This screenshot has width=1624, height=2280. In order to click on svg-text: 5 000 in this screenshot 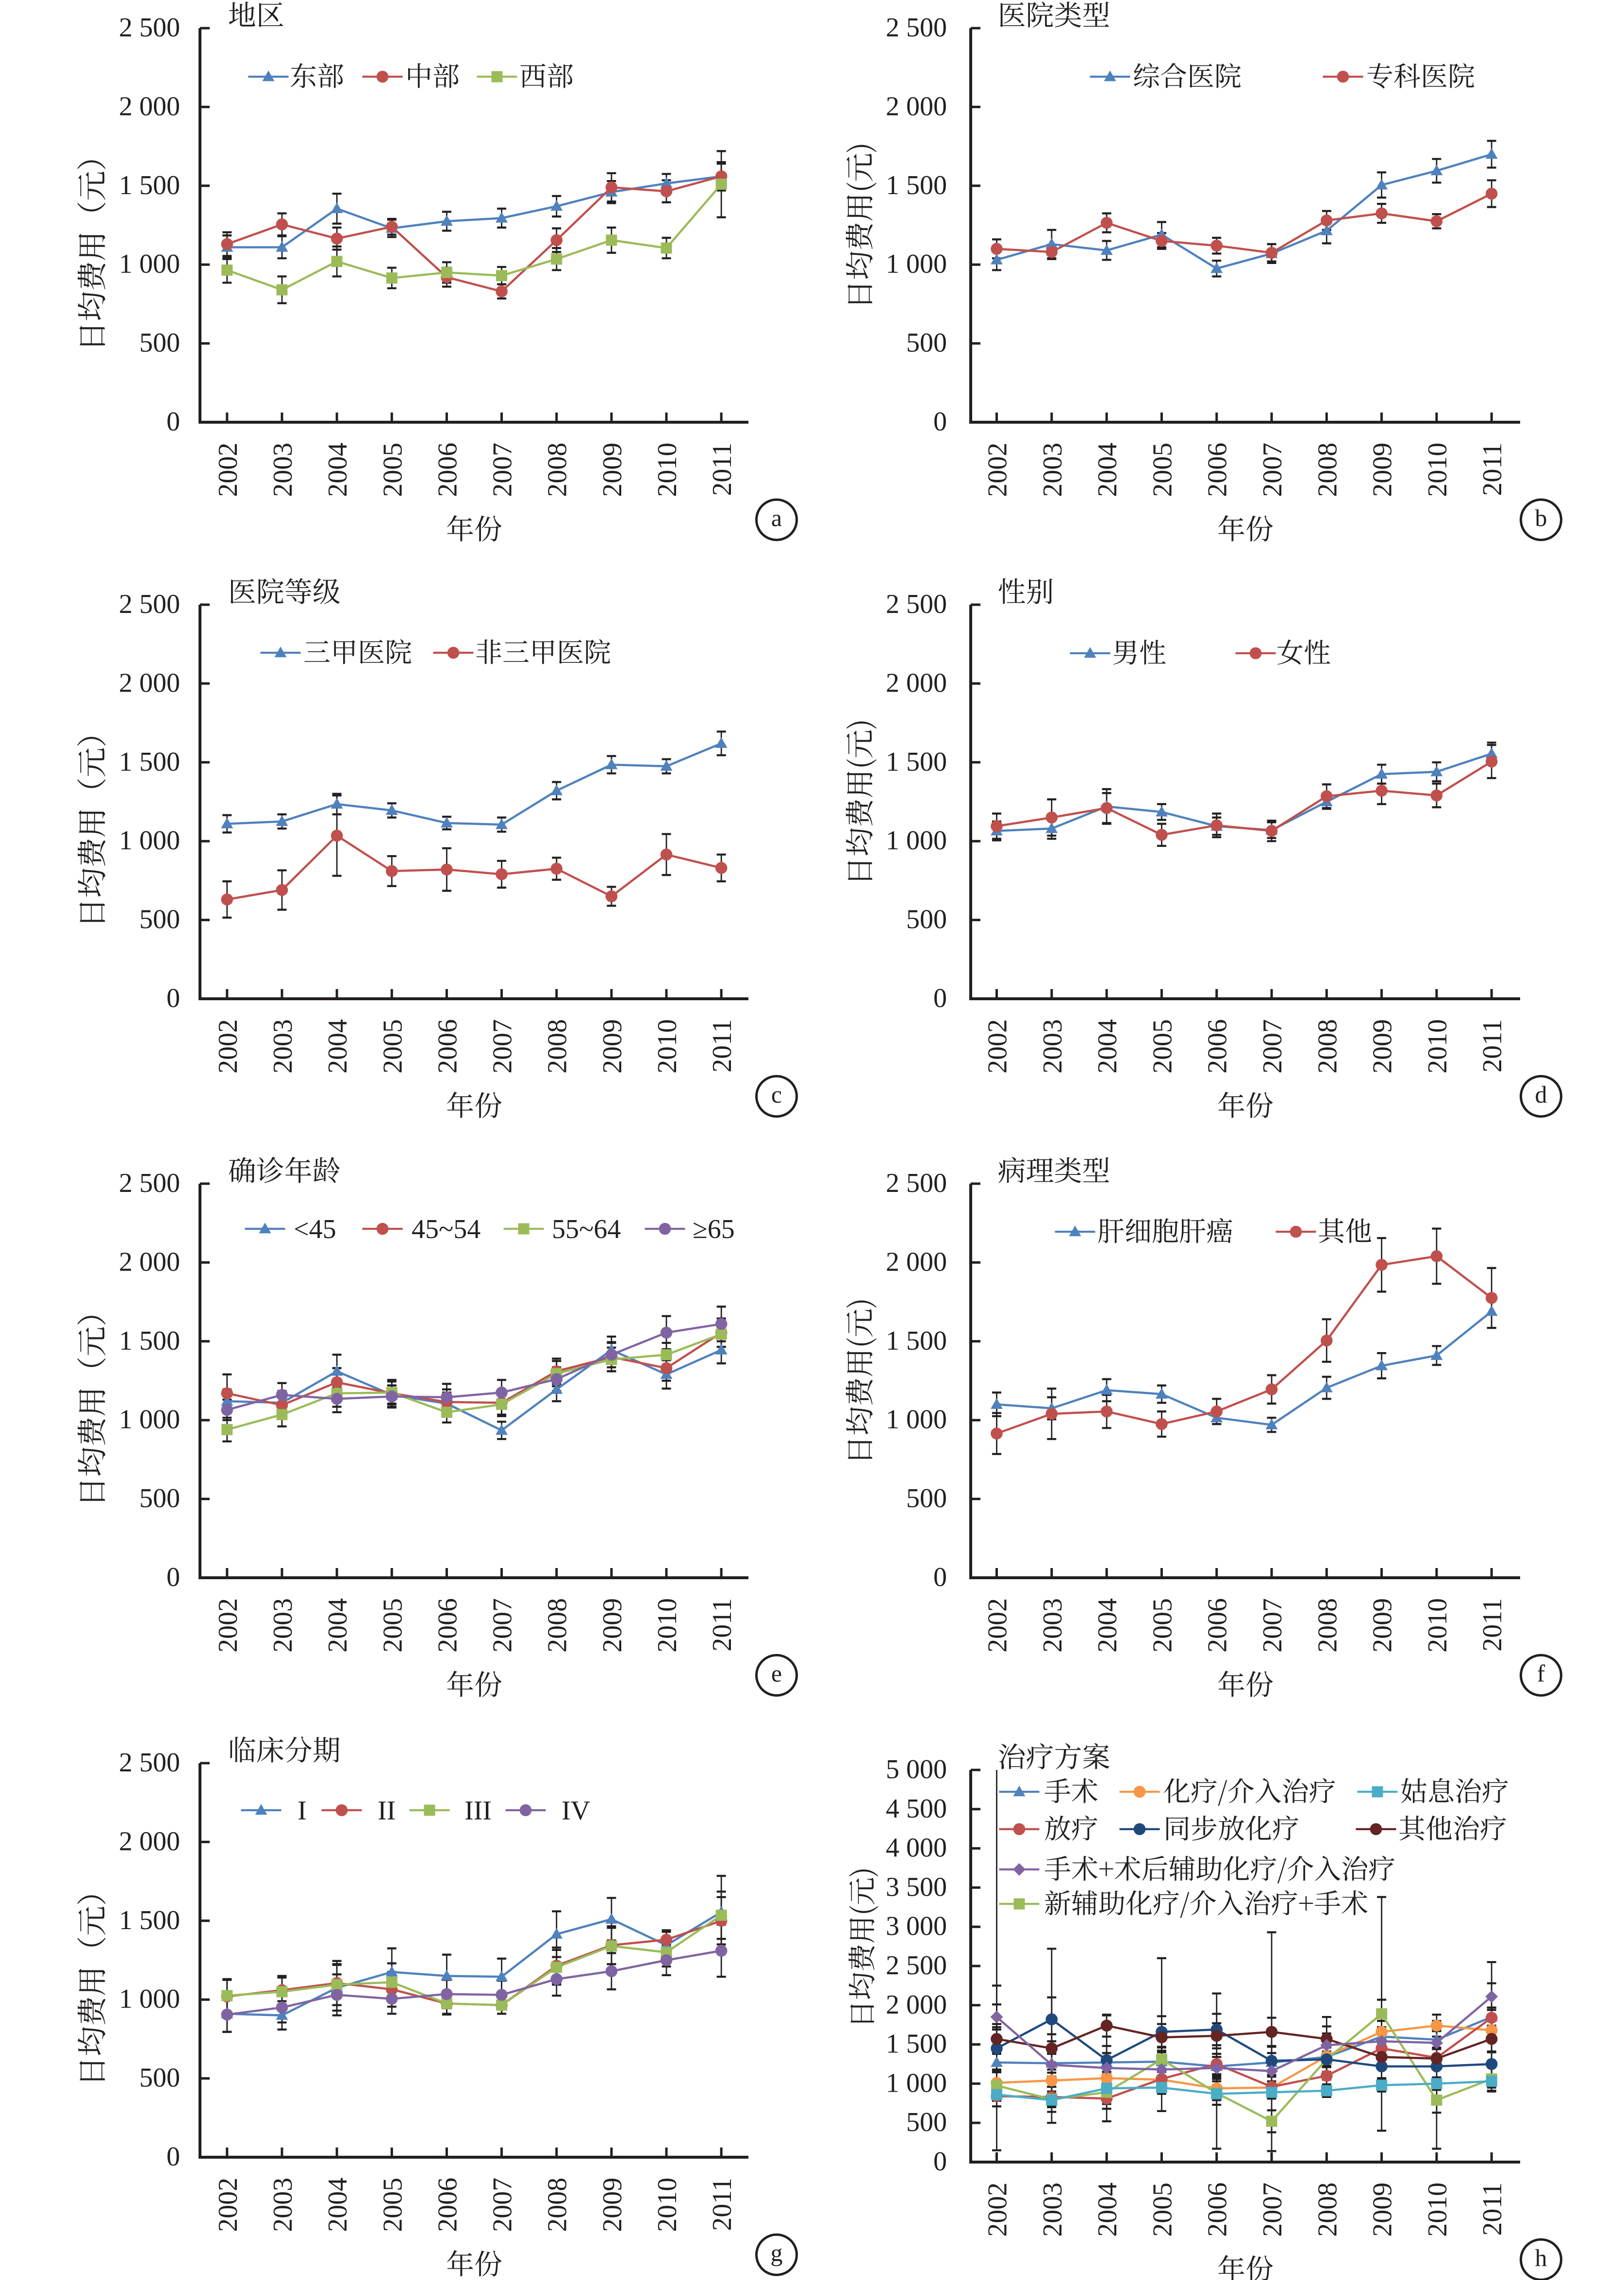, I will do `click(916, 1769)`.